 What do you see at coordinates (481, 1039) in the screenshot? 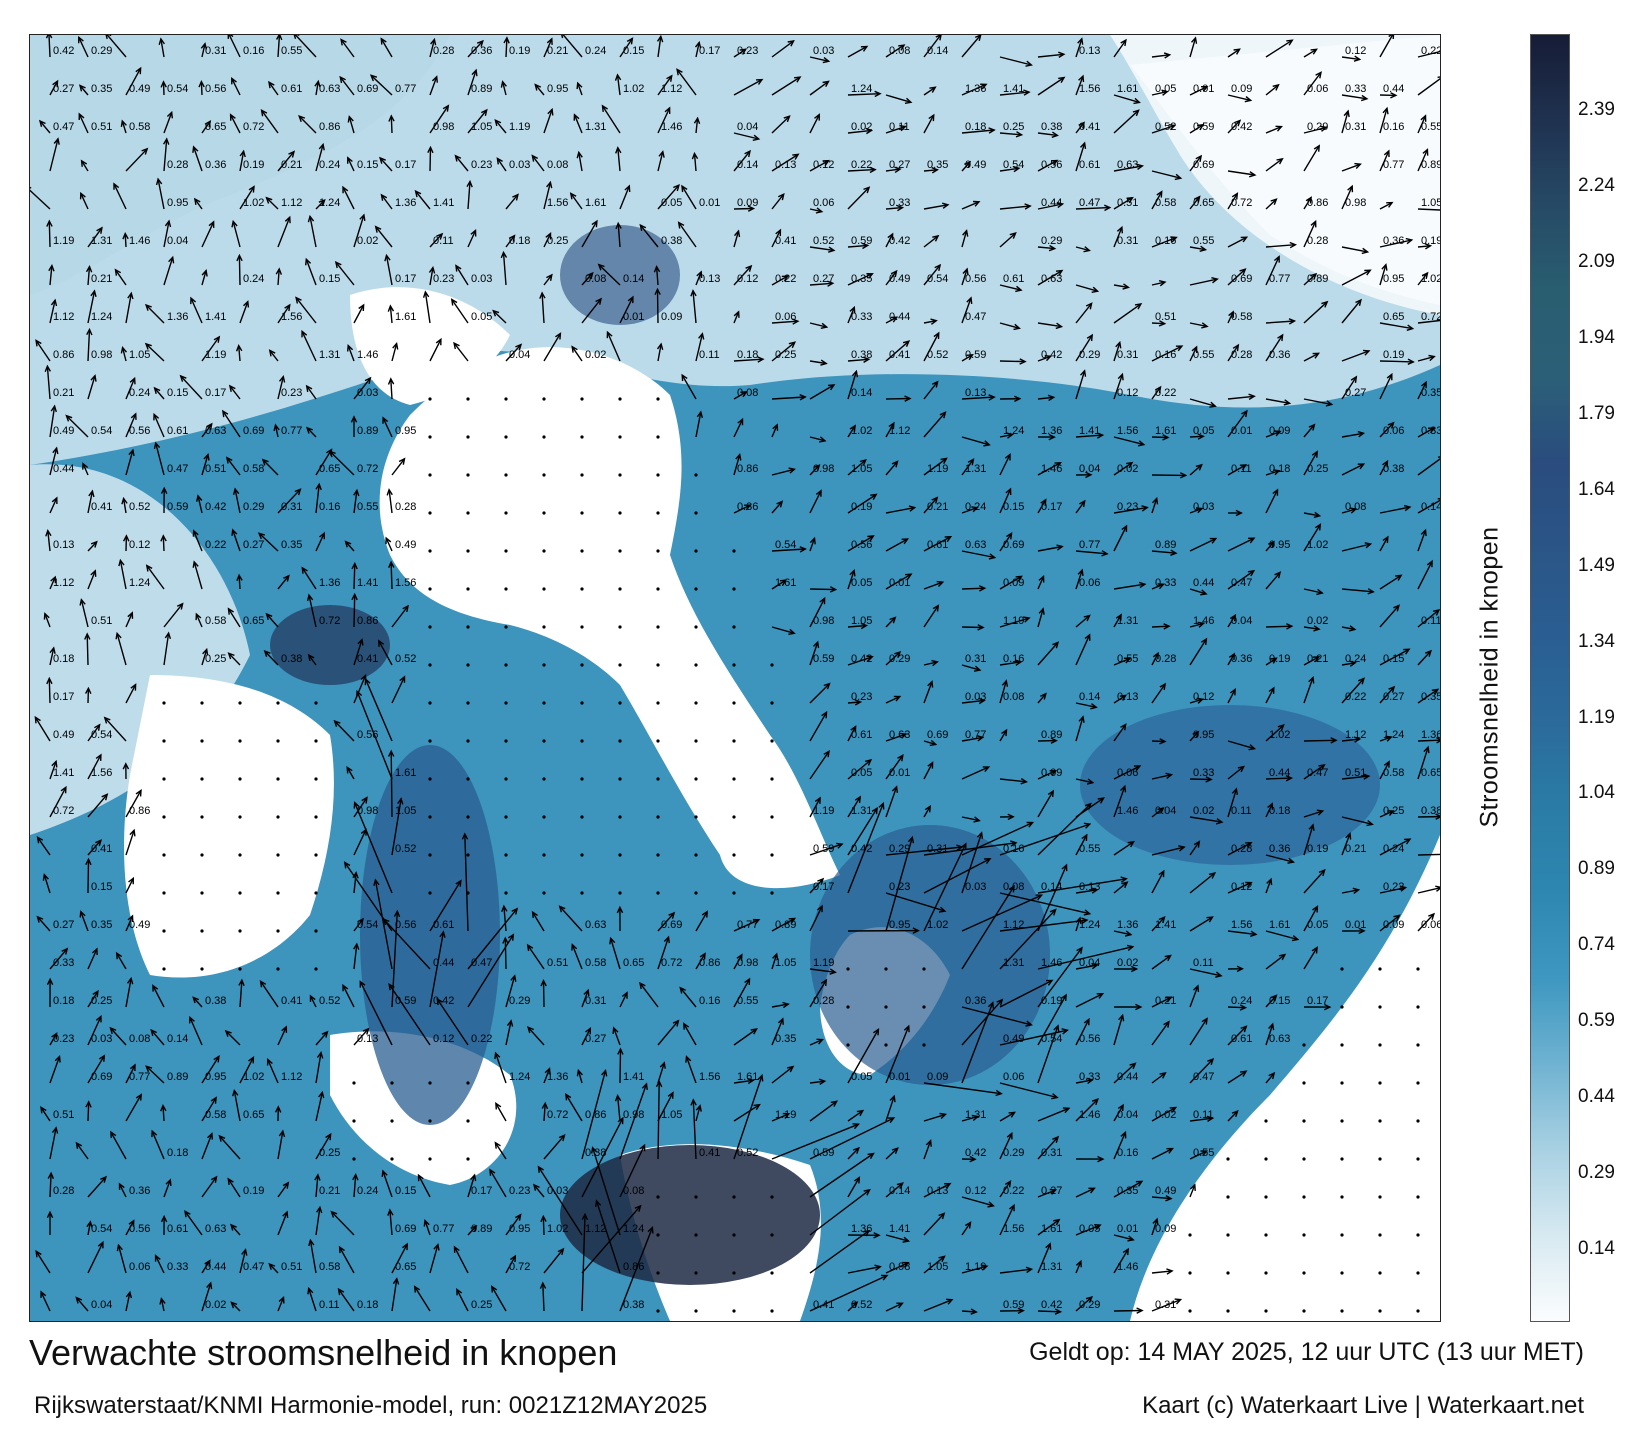
I see `speed-label: 0.22` at bounding box center [481, 1039].